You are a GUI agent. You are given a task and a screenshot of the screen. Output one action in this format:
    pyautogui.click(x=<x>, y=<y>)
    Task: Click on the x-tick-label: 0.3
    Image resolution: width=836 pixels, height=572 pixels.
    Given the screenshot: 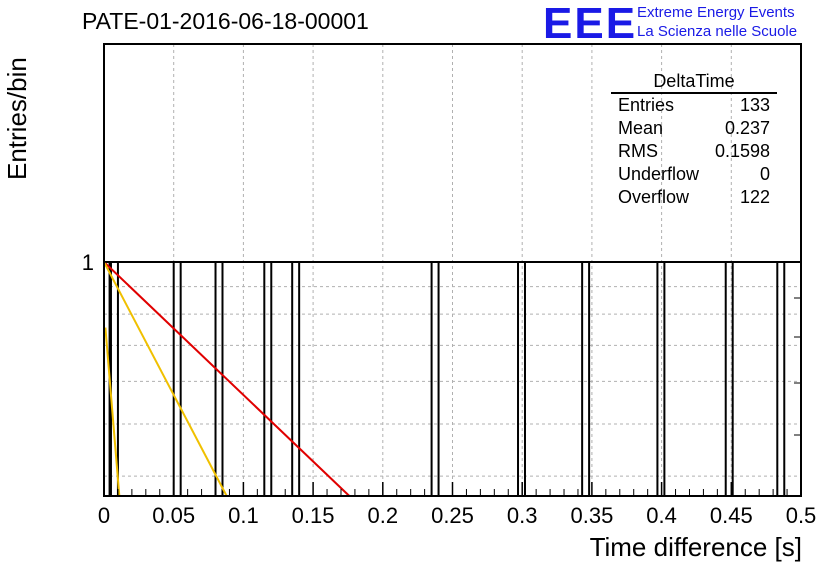 What is the action you would take?
    pyautogui.click(x=522, y=515)
    